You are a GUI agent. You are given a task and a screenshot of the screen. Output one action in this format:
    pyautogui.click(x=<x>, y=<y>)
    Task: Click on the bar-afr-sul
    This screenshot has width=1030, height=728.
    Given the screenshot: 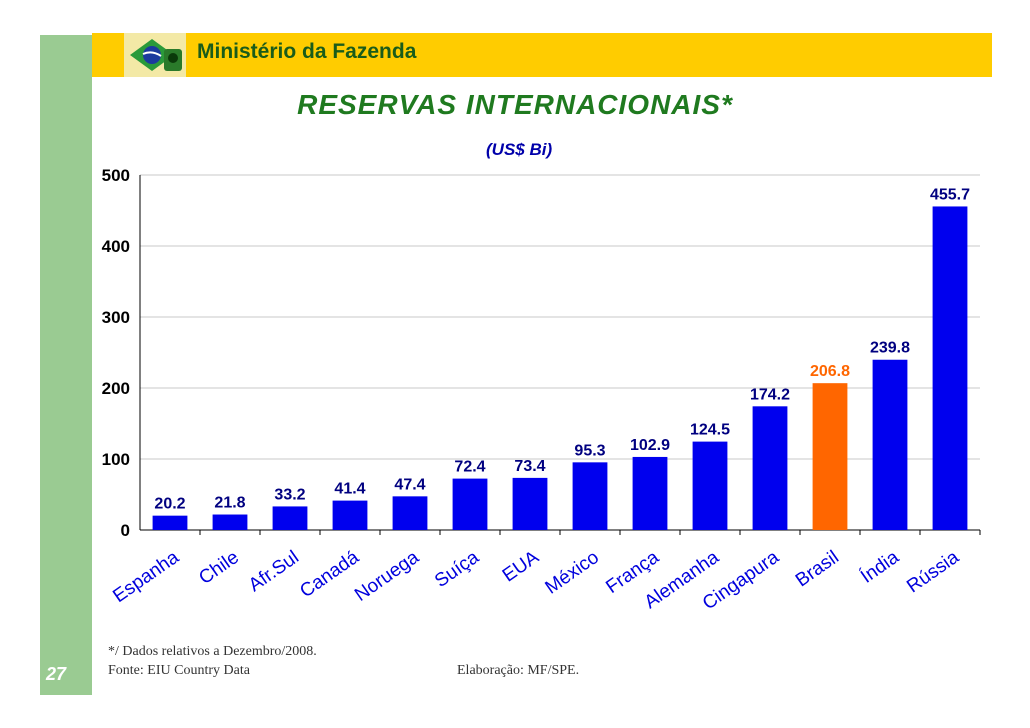 What is the action you would take?
    pyautogui.click(x=290, y=518)
    